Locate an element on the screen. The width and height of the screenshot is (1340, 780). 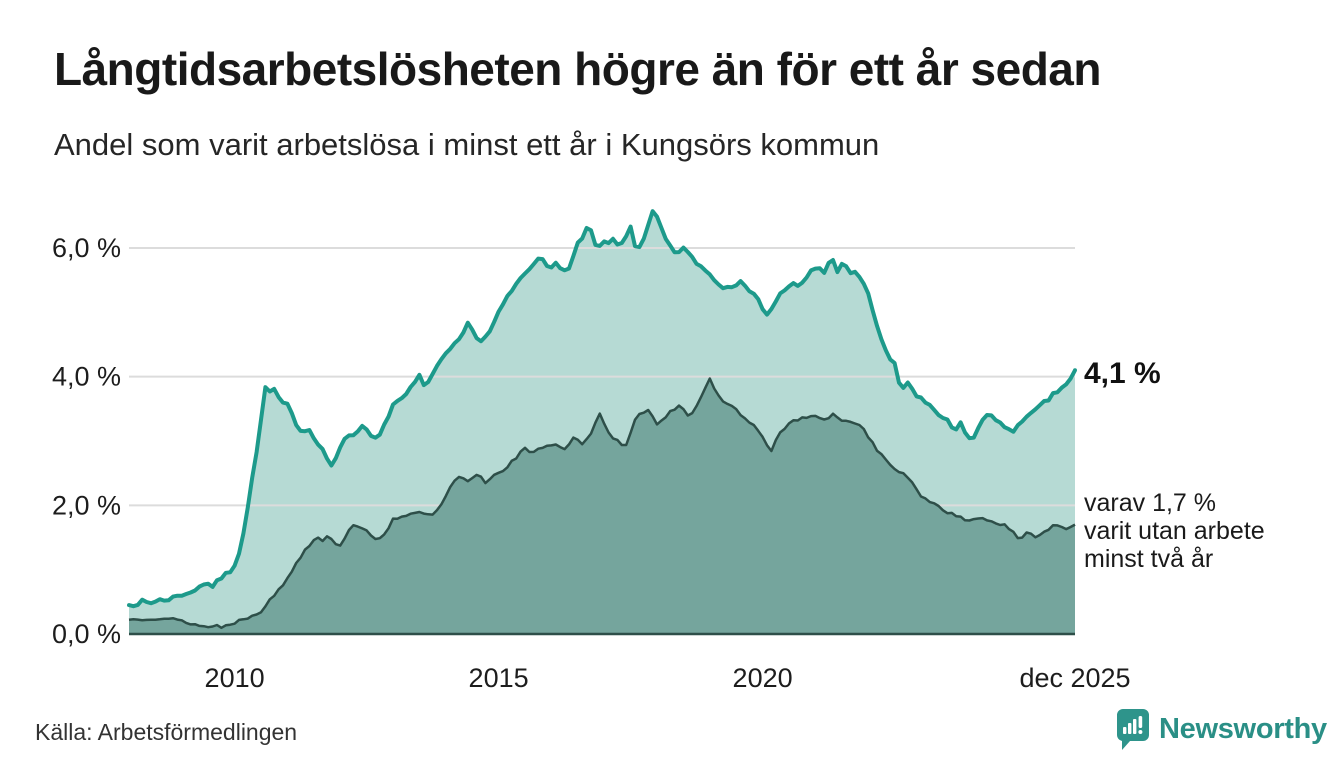
x-axis-label: 2010 is located at coordinates (235, 678).